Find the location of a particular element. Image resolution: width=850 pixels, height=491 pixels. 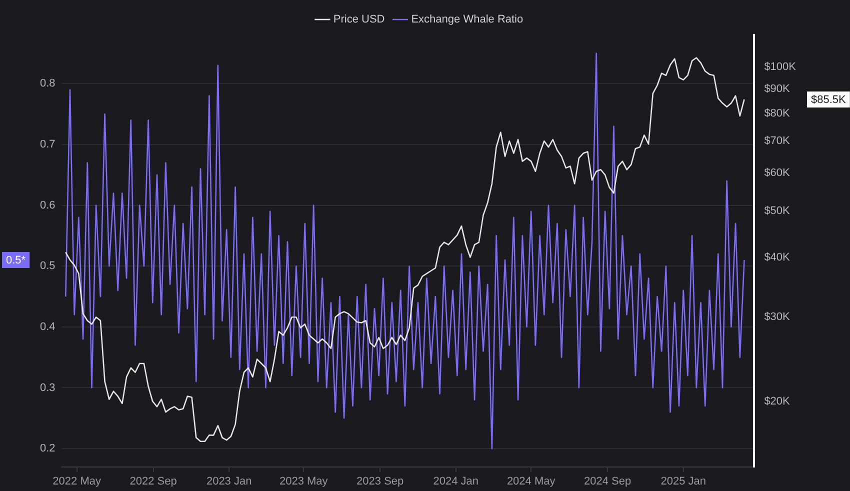

x-tick-label: 2024 Jan is located at coordinates (456, 481).